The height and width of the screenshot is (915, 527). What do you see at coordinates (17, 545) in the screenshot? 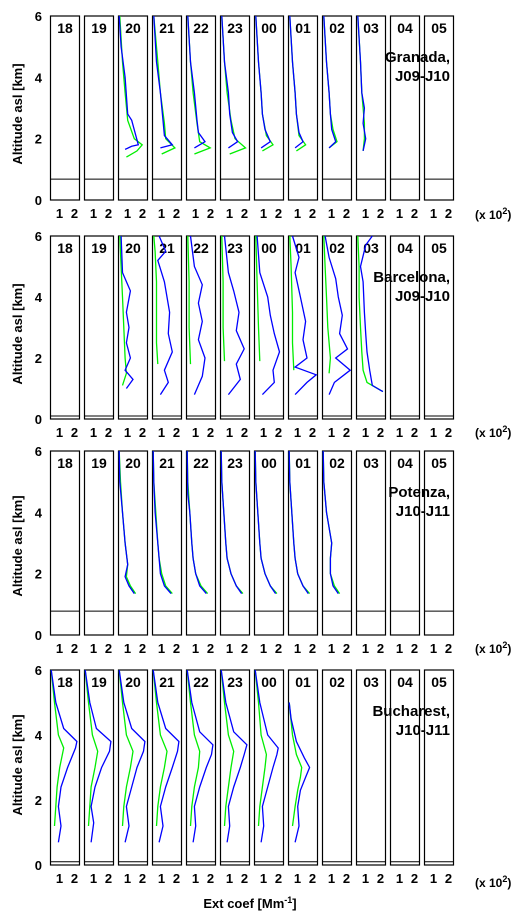
I see `y-axis-label: Altitude asl [km]` at bounding box center [17, 545].